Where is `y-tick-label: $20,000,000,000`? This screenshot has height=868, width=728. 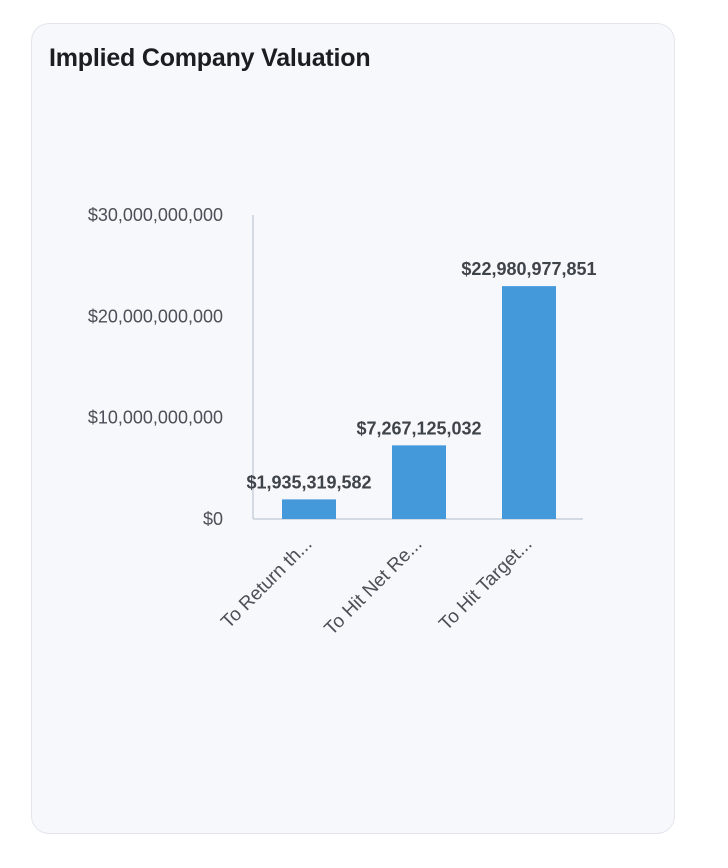 y-tick-label: $20,000,000,000 is located at coordinates (155, 316).